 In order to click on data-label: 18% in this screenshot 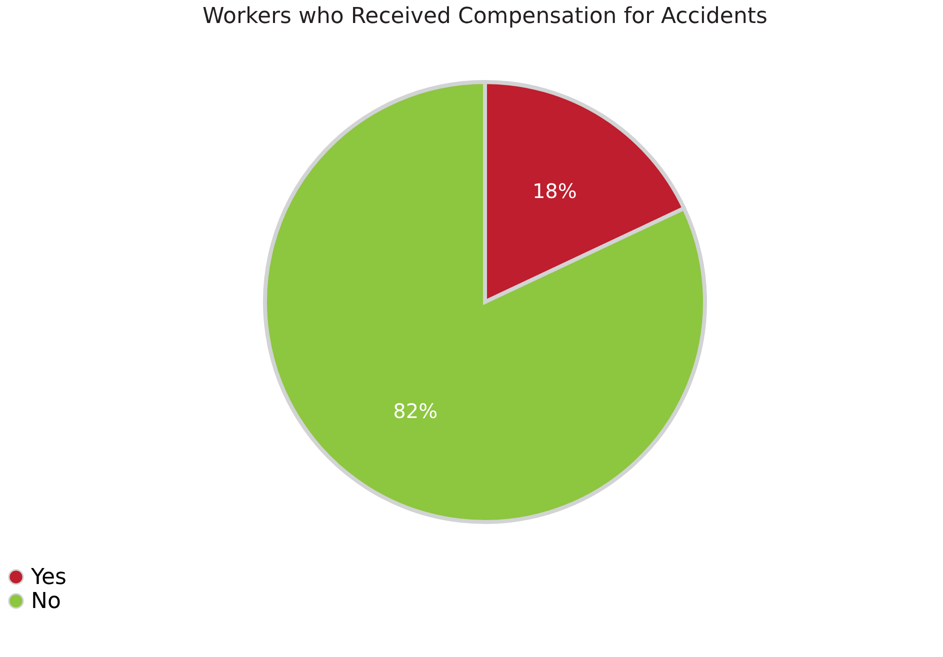, I will do `click(554, 191)`.